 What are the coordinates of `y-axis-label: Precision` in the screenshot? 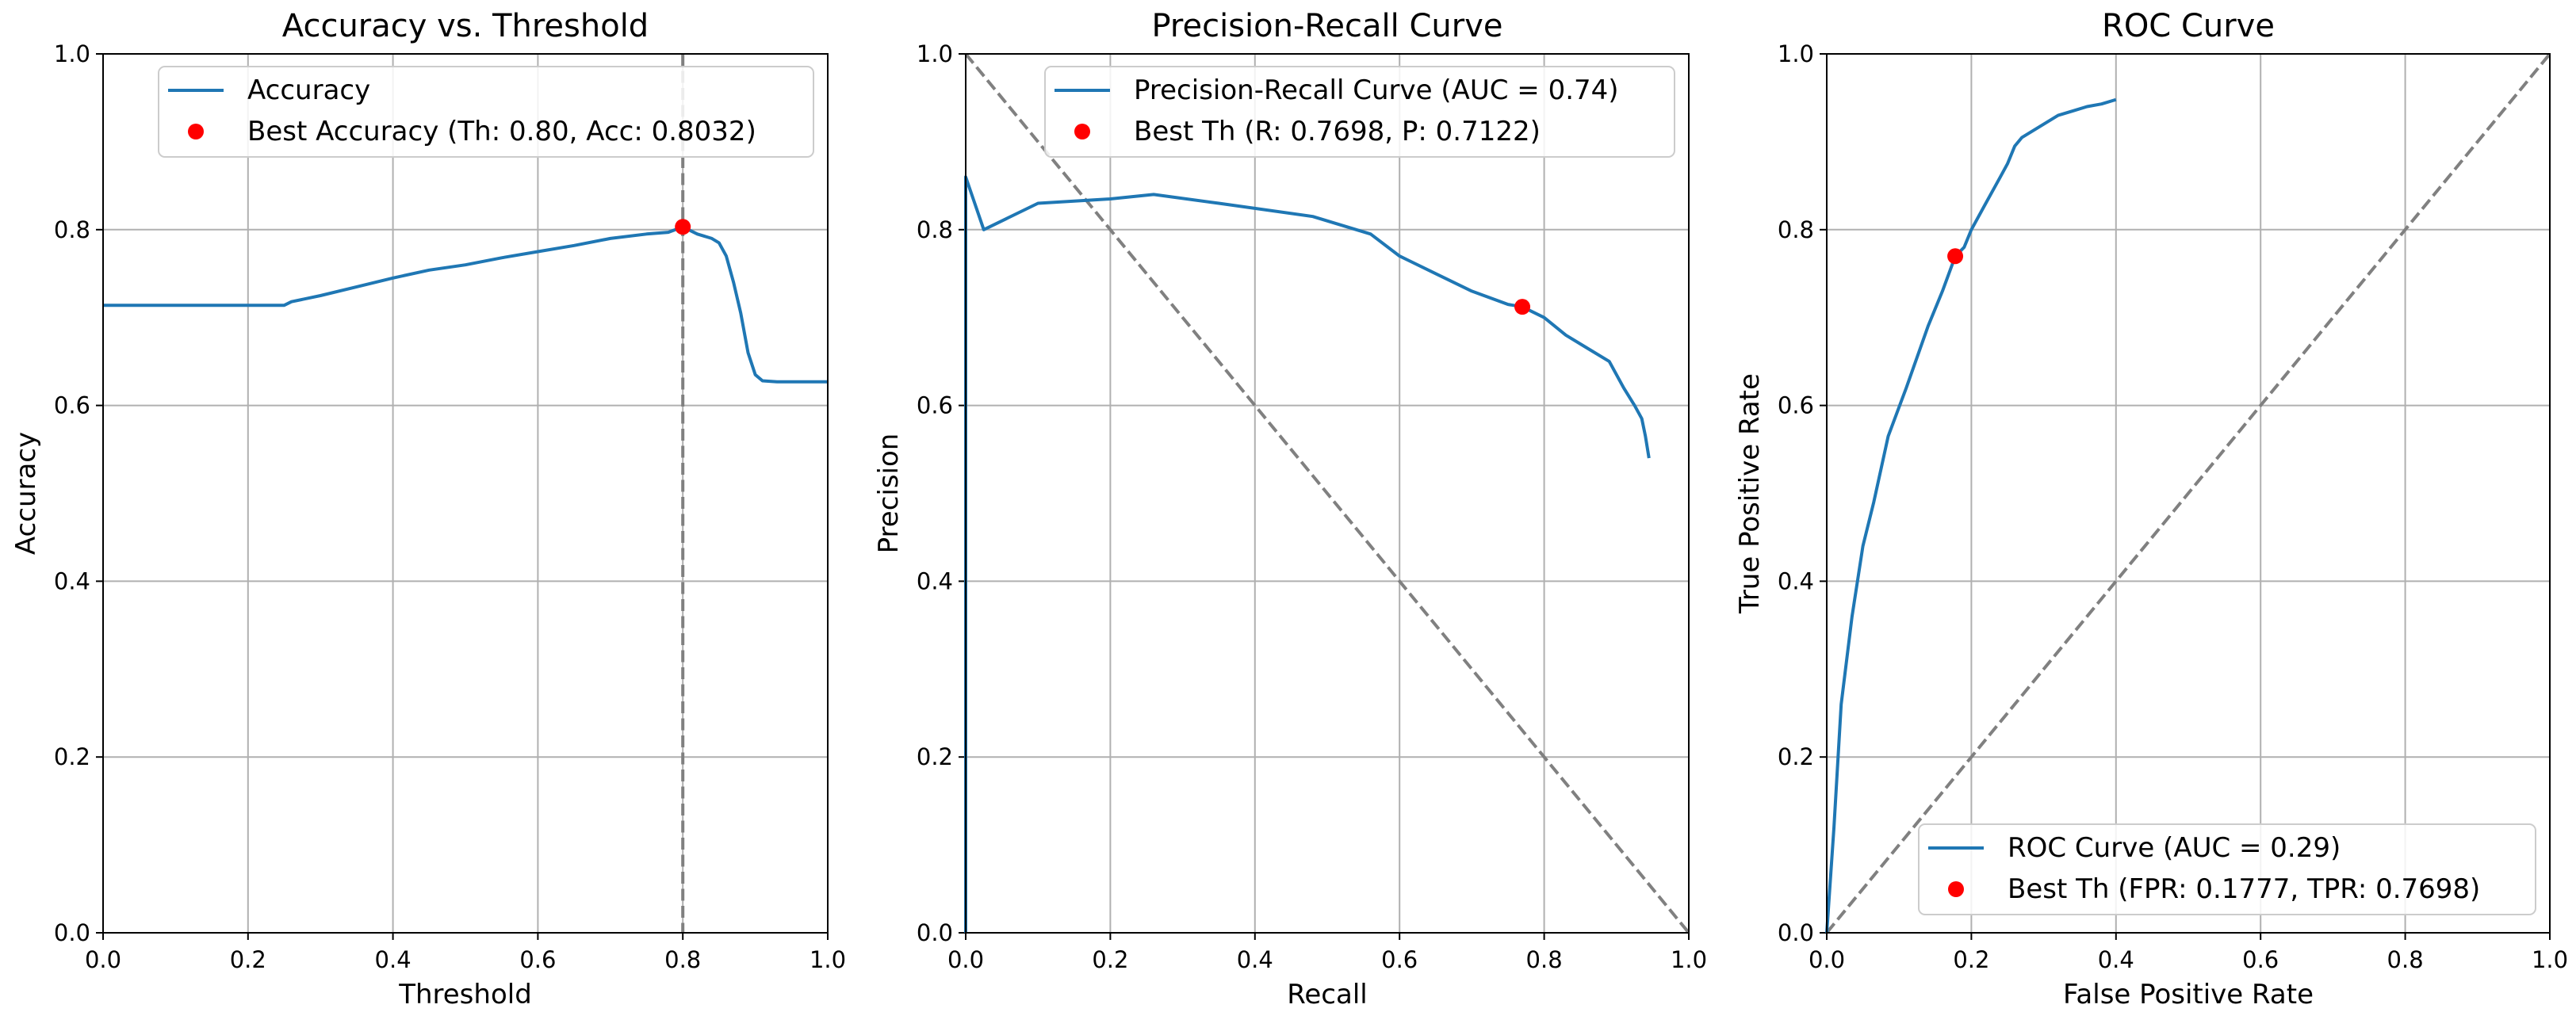 It's located at (889, 494).